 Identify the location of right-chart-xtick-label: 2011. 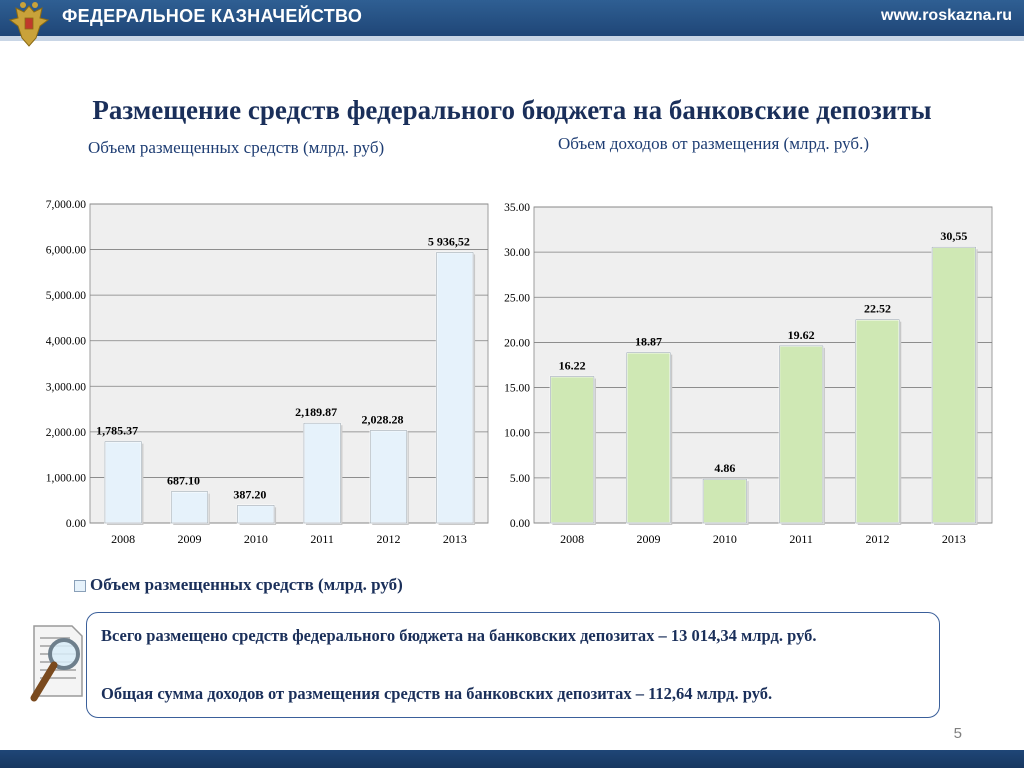
(801, 539).